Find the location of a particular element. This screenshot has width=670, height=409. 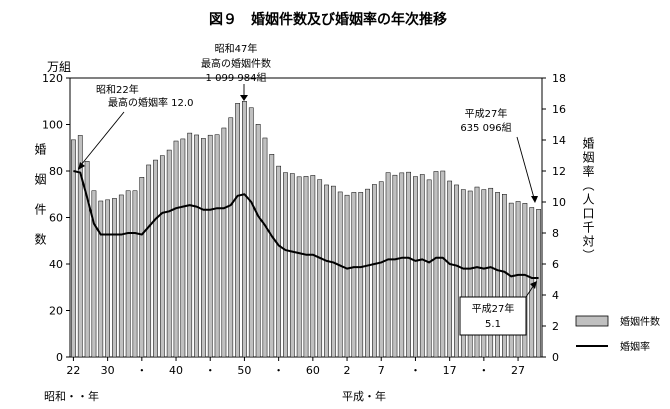

left-tick-label: 120 is located at coordinates (52, 78).